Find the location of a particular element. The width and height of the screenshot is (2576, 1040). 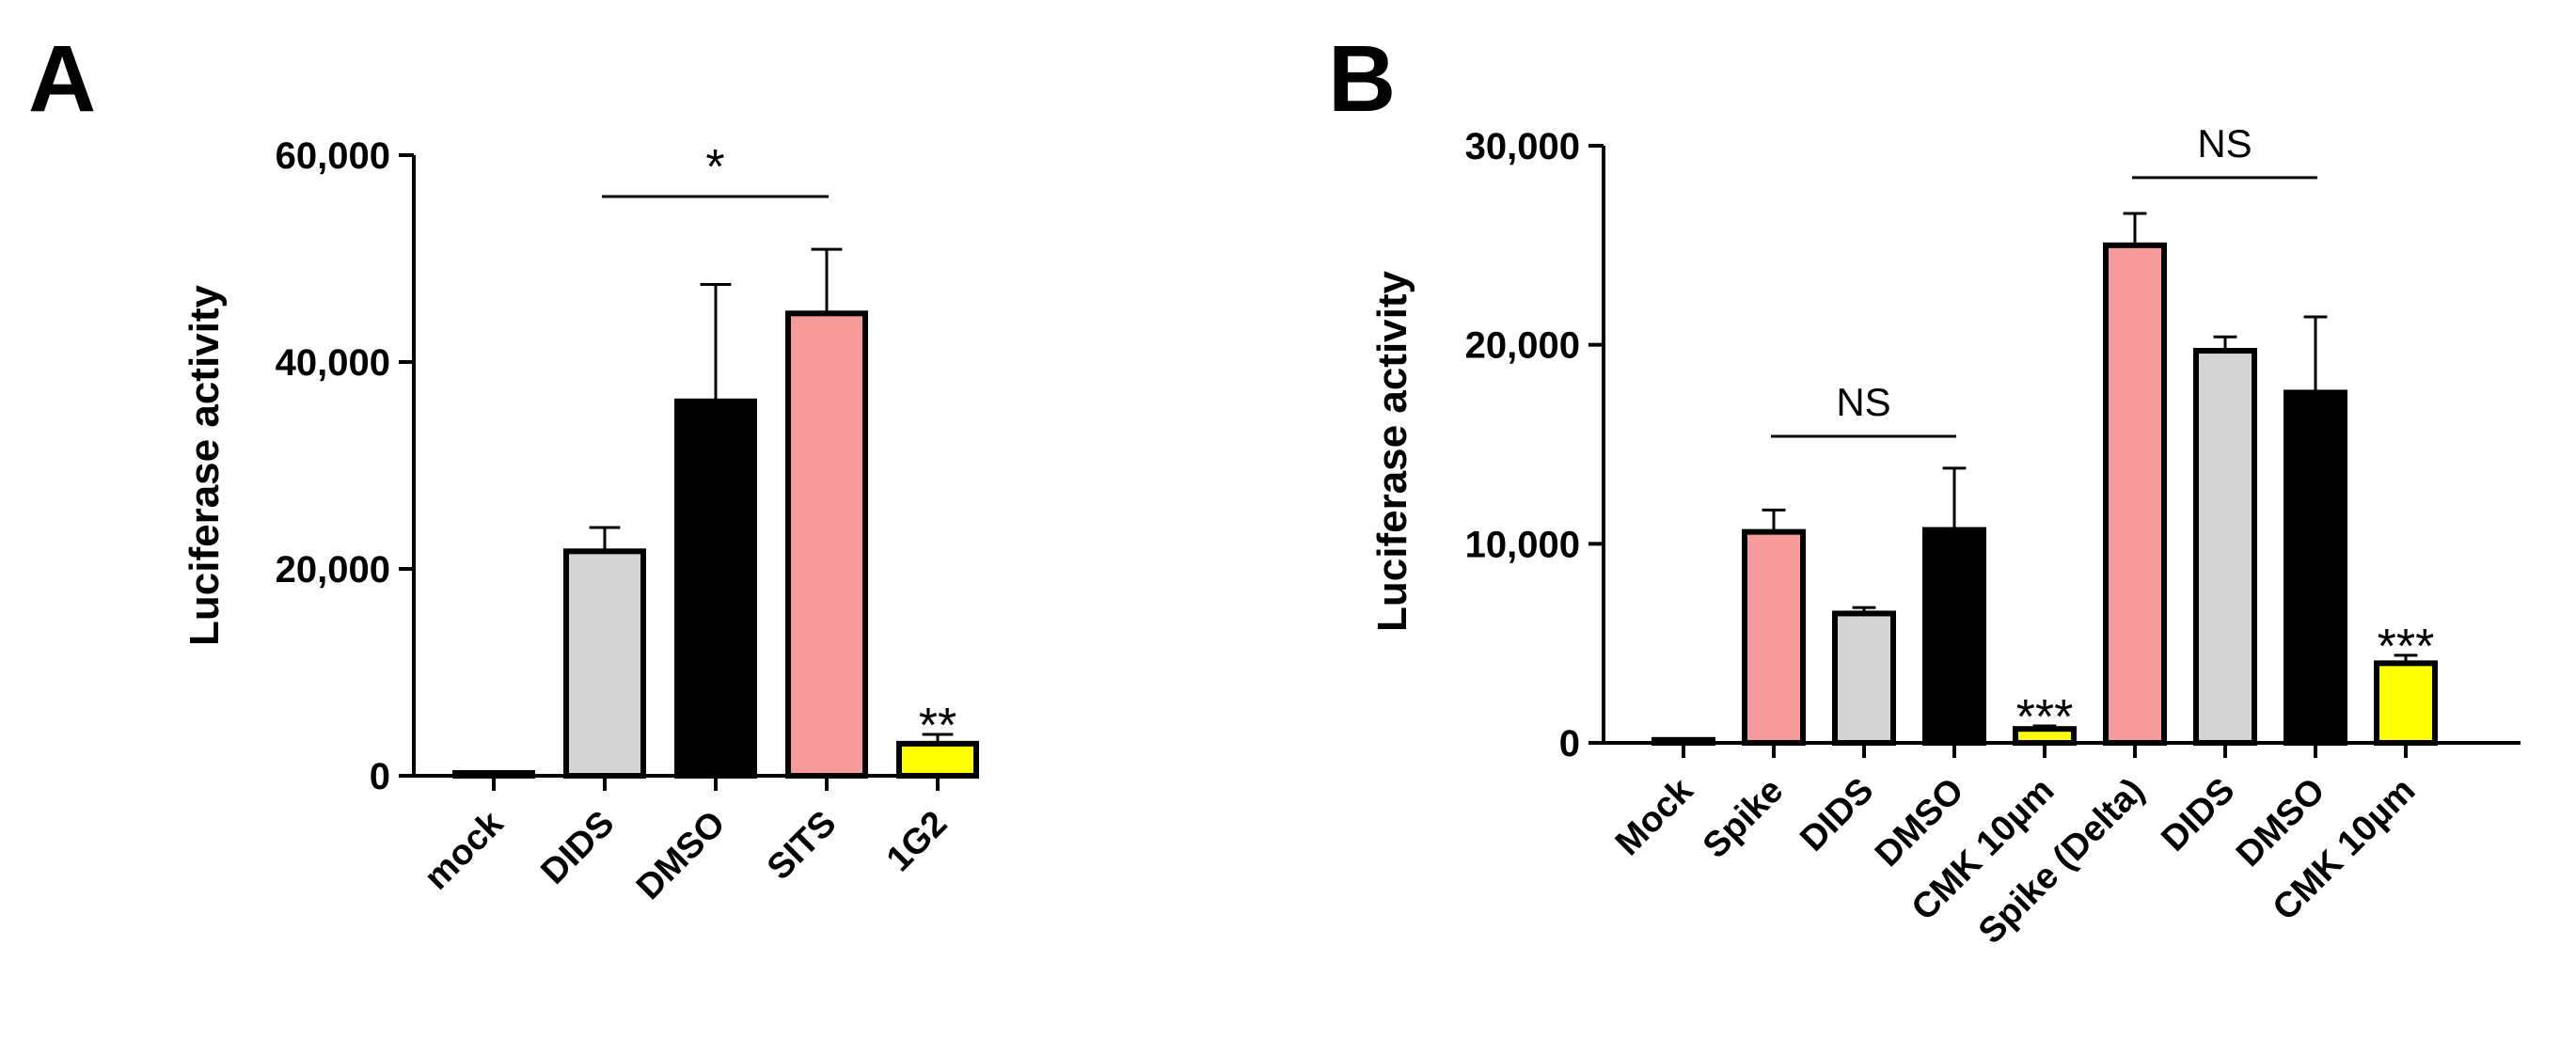

y-tick-label: 30,000 is located at coordinates (1522, 146).